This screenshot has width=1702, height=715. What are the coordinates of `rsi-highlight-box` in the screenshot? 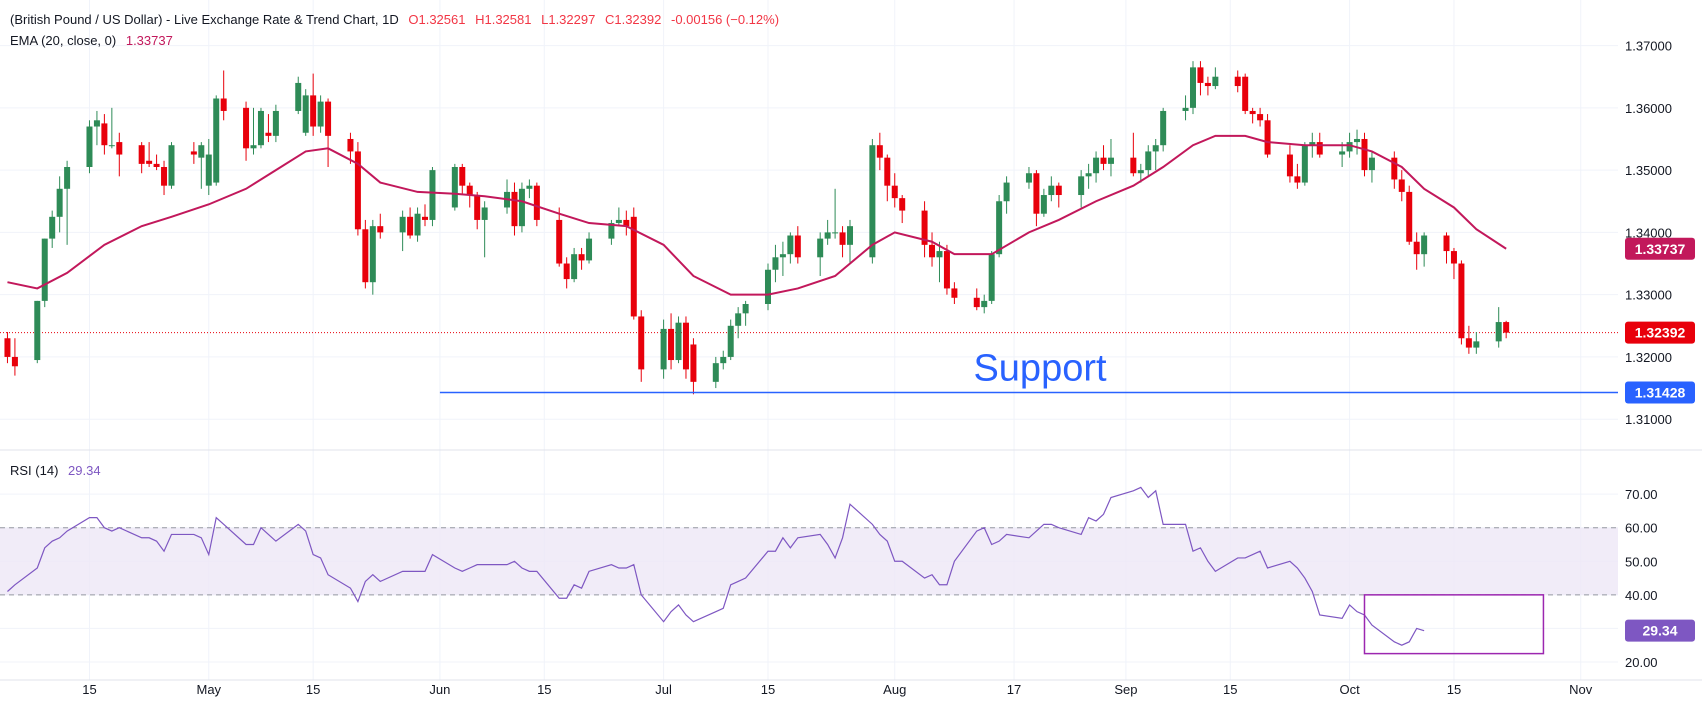 It's located at (1454, 624).